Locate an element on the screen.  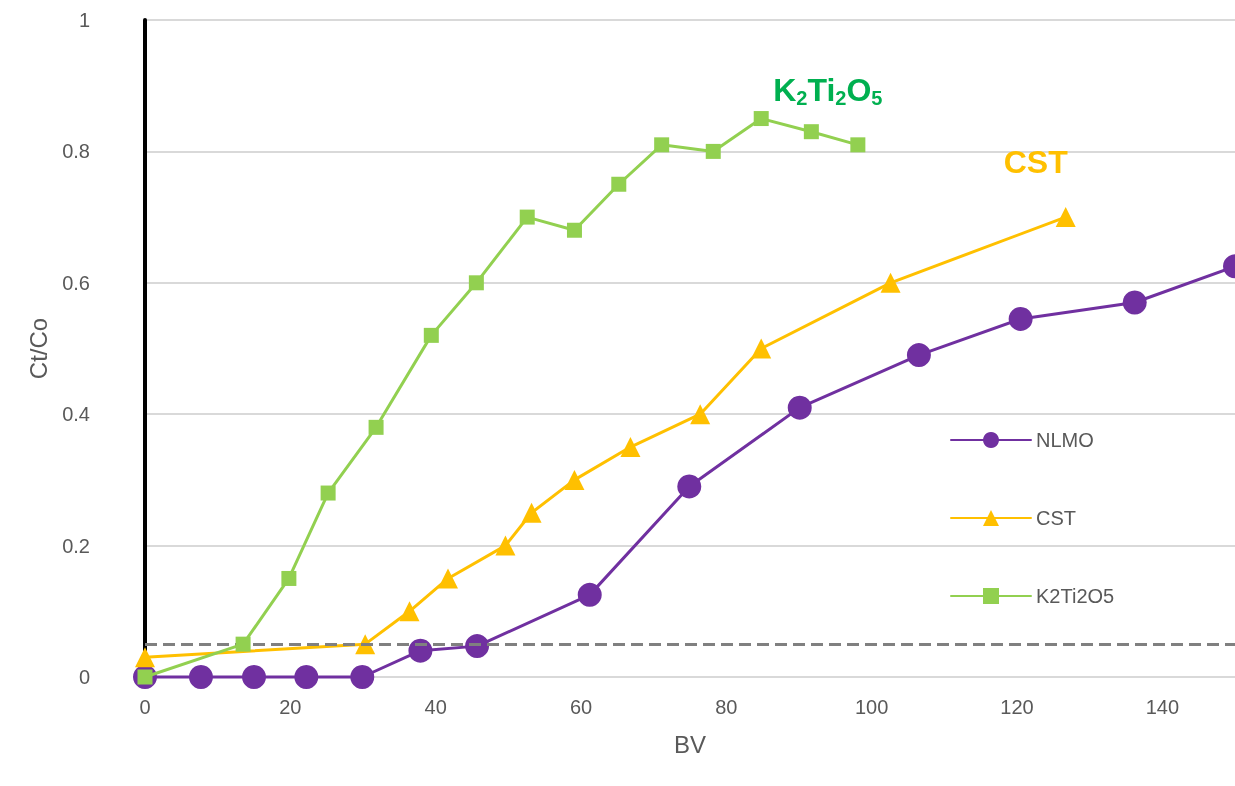
y-tick-label: 0 is located at coordinates (84, 677).